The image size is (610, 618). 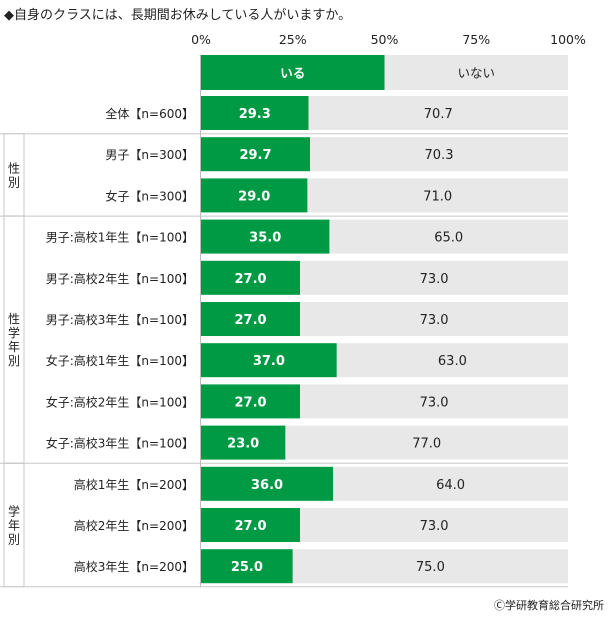 I want to click on data-label-absent: 64.0, so click(x=450, y=485).